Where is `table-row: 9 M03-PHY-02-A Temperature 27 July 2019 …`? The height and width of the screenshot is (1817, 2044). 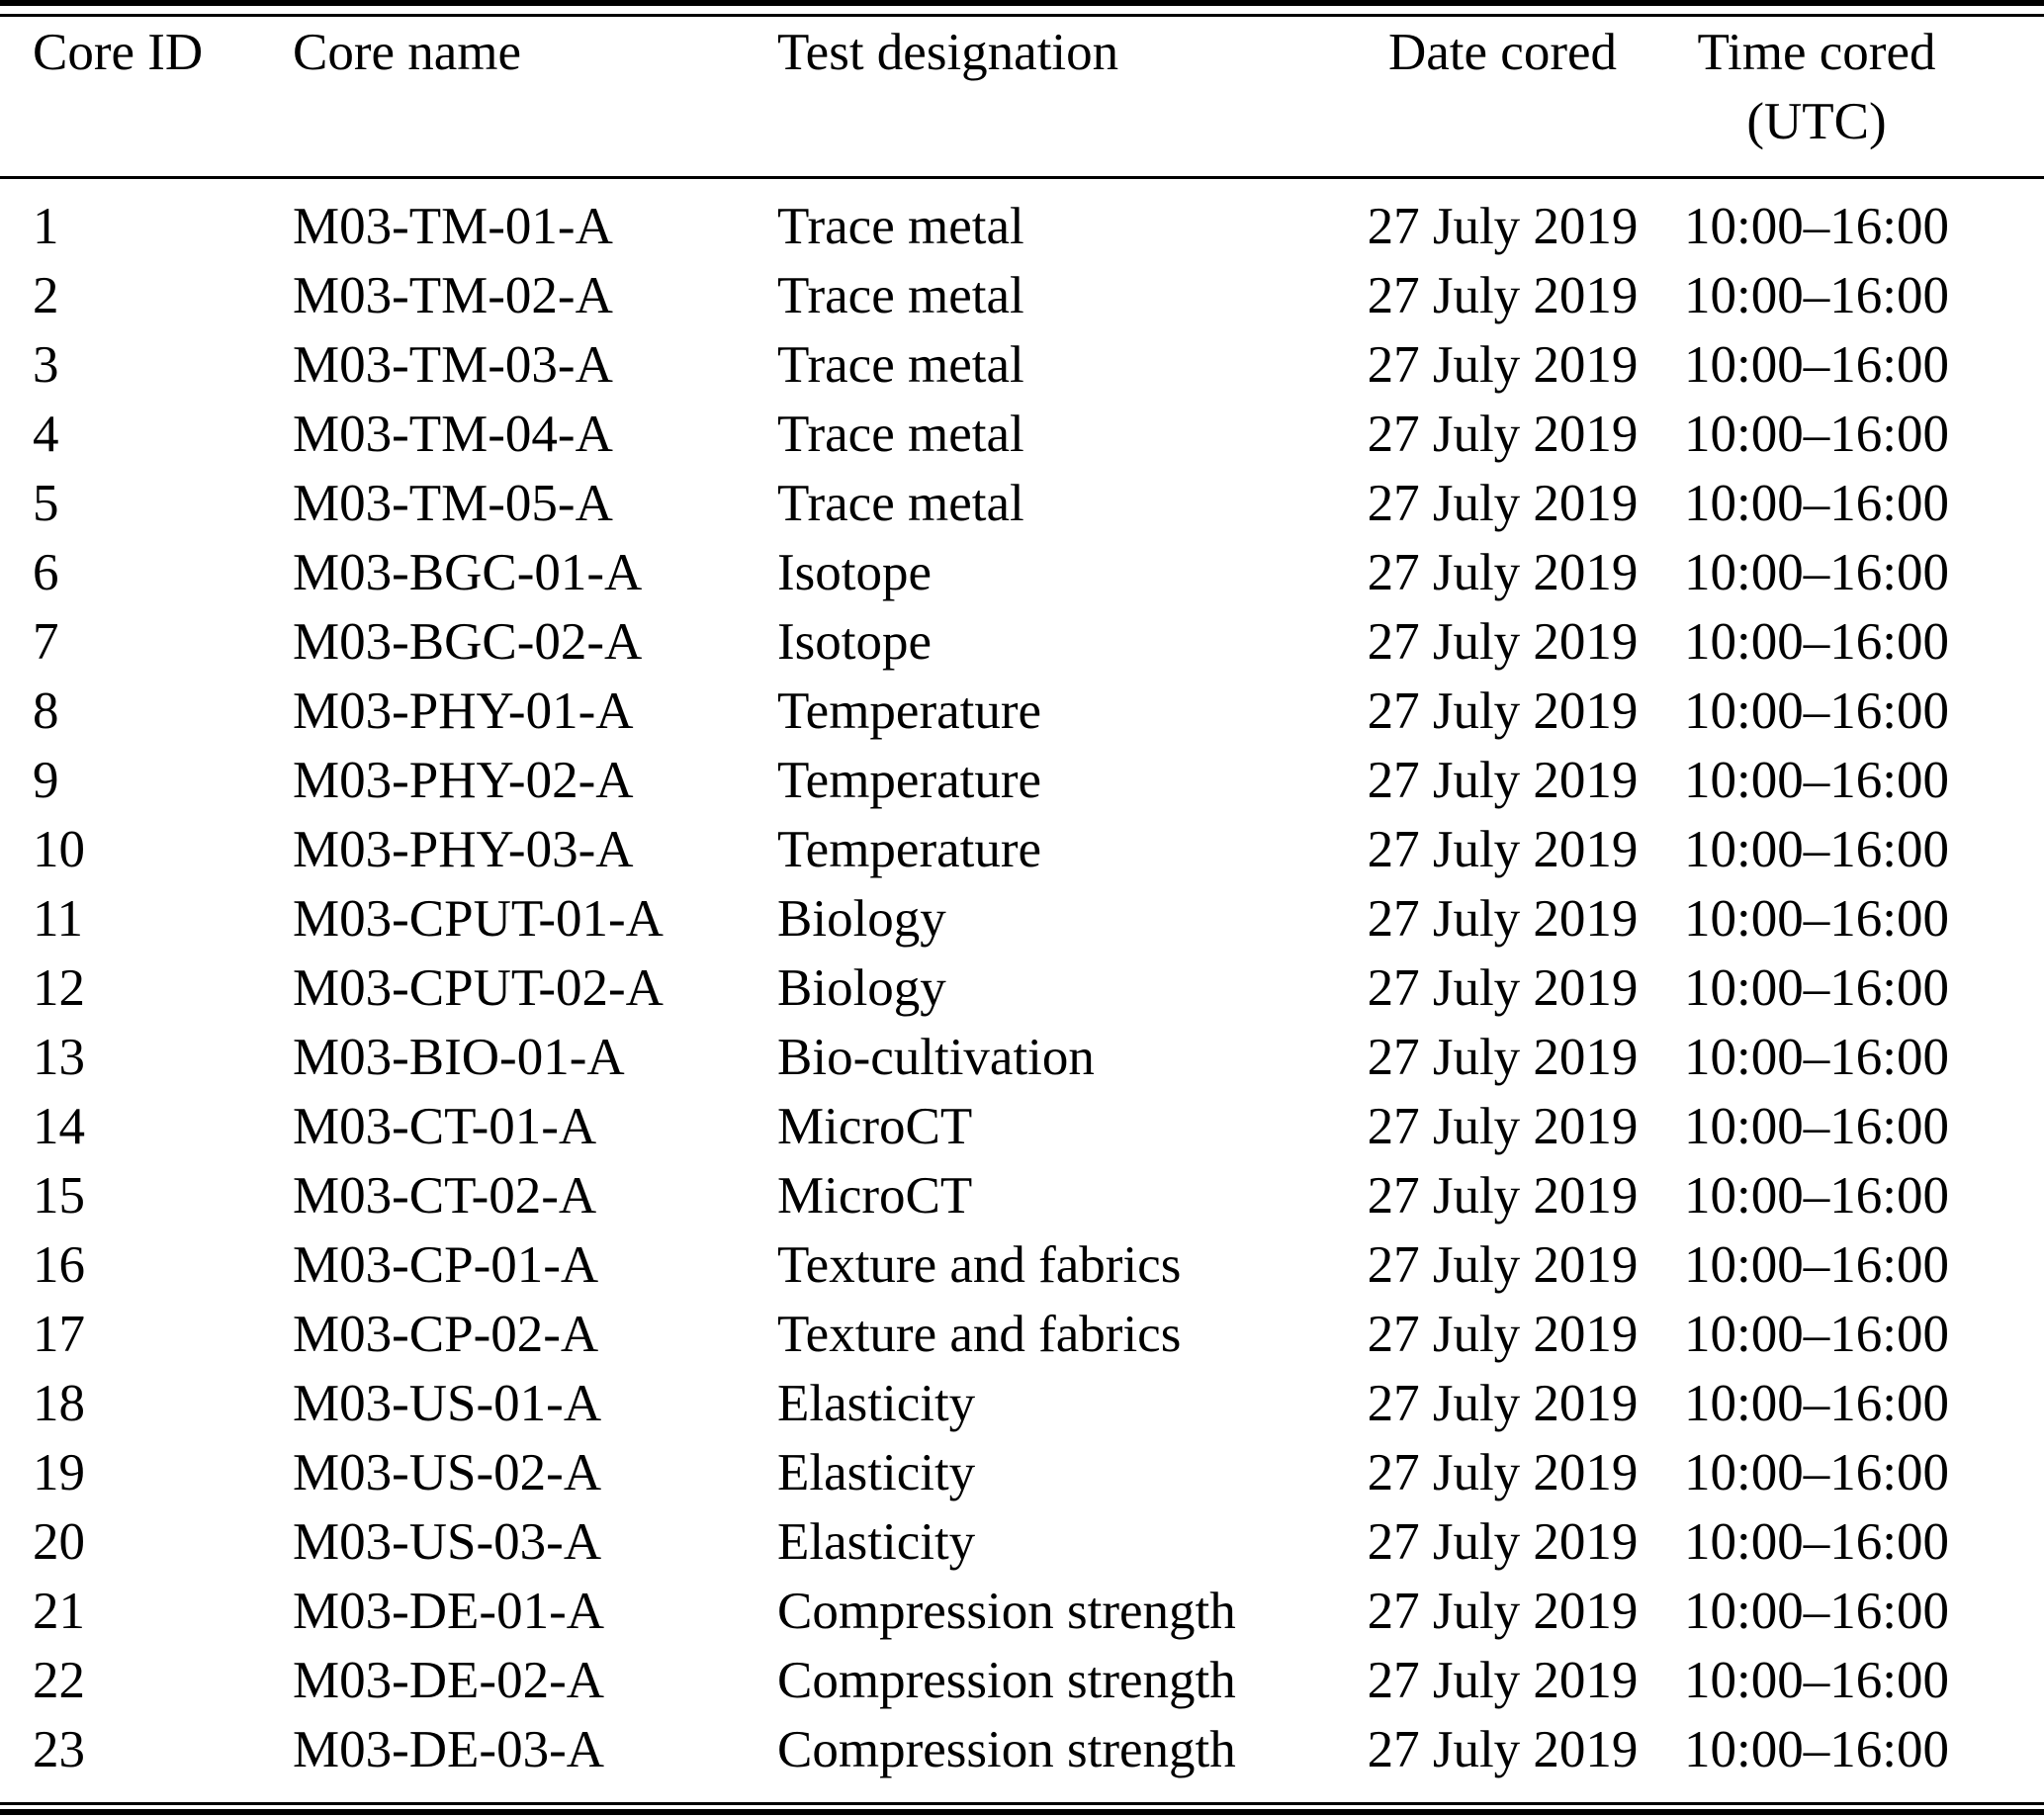
table-row: 9 M03-PHY-02-A Temperature 27 July 2019 … is located at coordinates (1012, 780).